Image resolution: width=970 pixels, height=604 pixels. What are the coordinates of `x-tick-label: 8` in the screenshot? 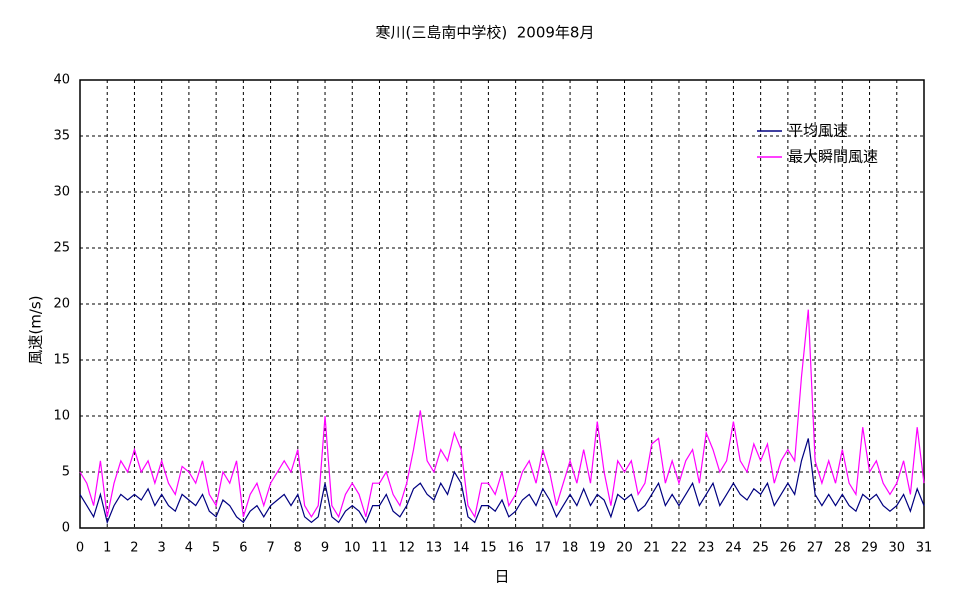 It's located at (298, 548).